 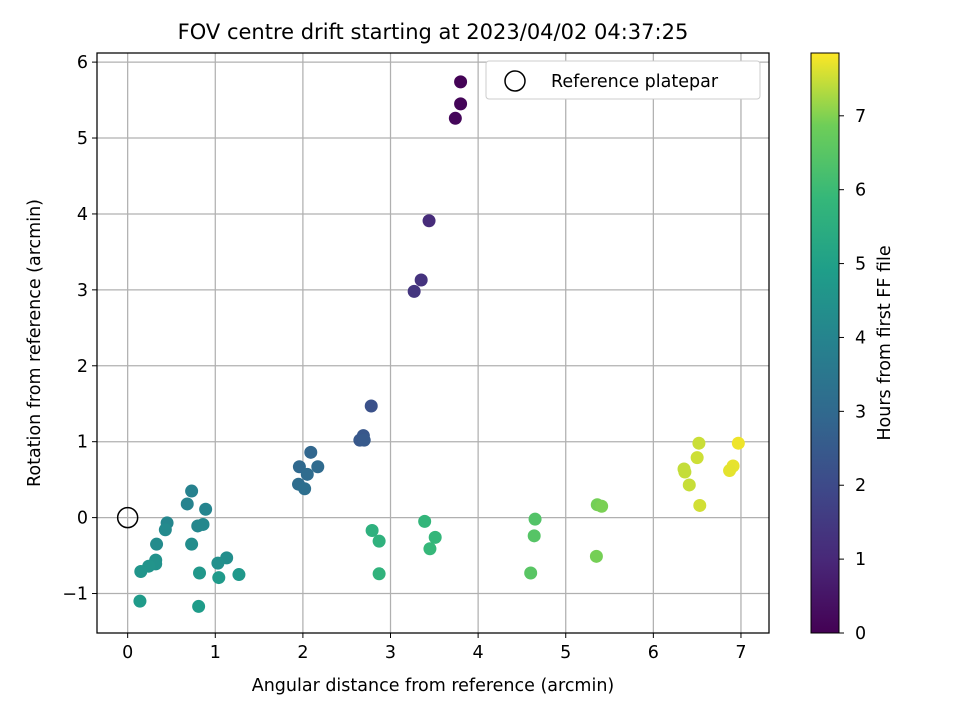 What do you see at coordinates (740, 653) in the screenshot?
I see `x-tick-label: 7` at bounding box center [740, 653].